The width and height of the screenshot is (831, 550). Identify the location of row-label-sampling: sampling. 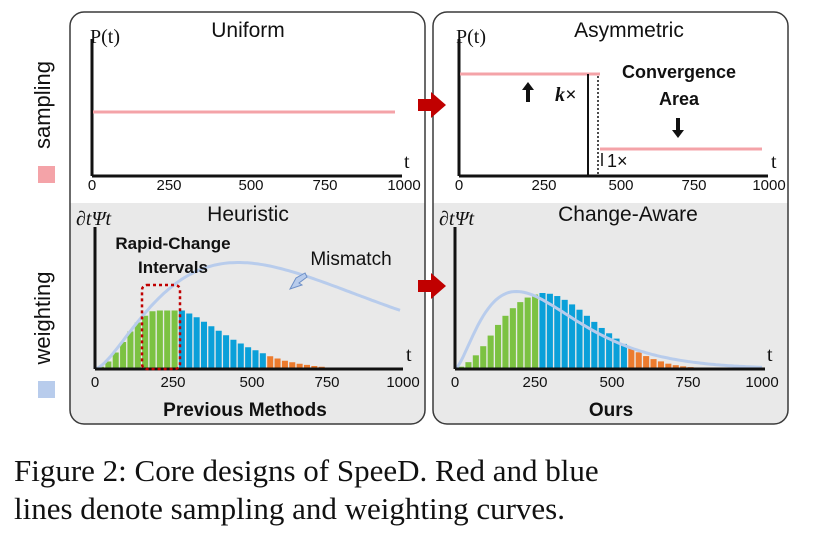
(42, 105).